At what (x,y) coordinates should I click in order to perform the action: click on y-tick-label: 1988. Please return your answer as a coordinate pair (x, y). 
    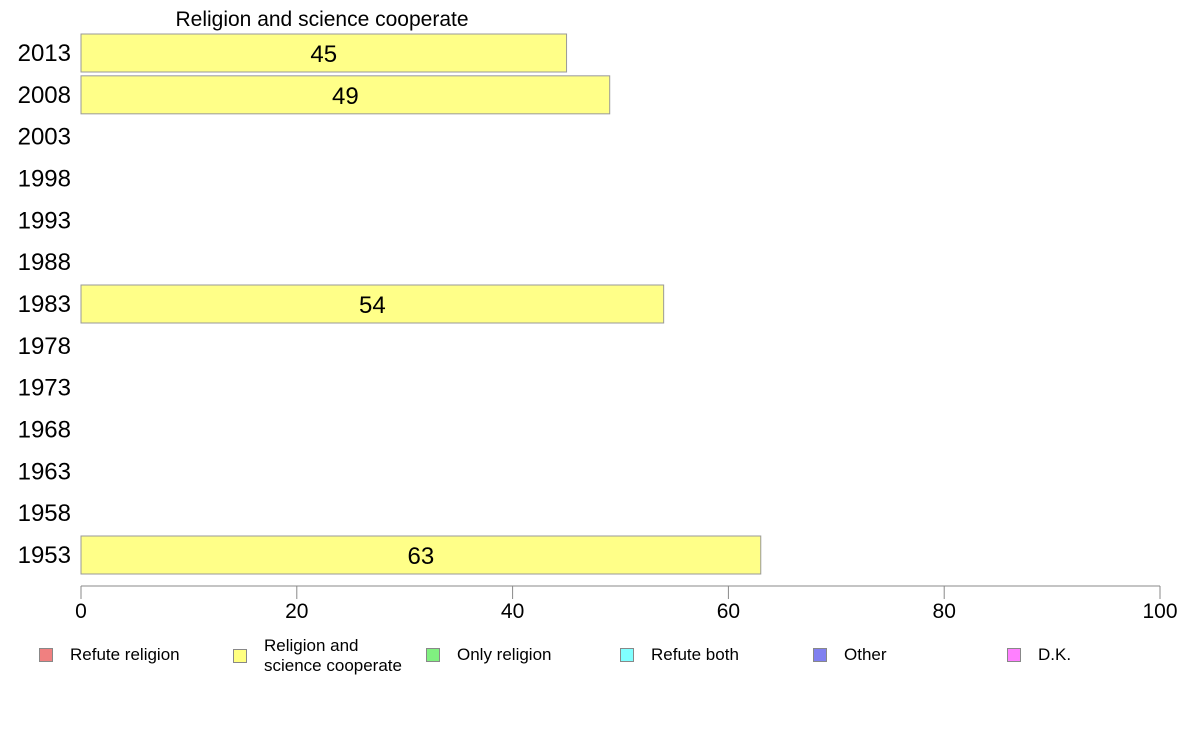
    Looking at the image, I should click on (44, 262).